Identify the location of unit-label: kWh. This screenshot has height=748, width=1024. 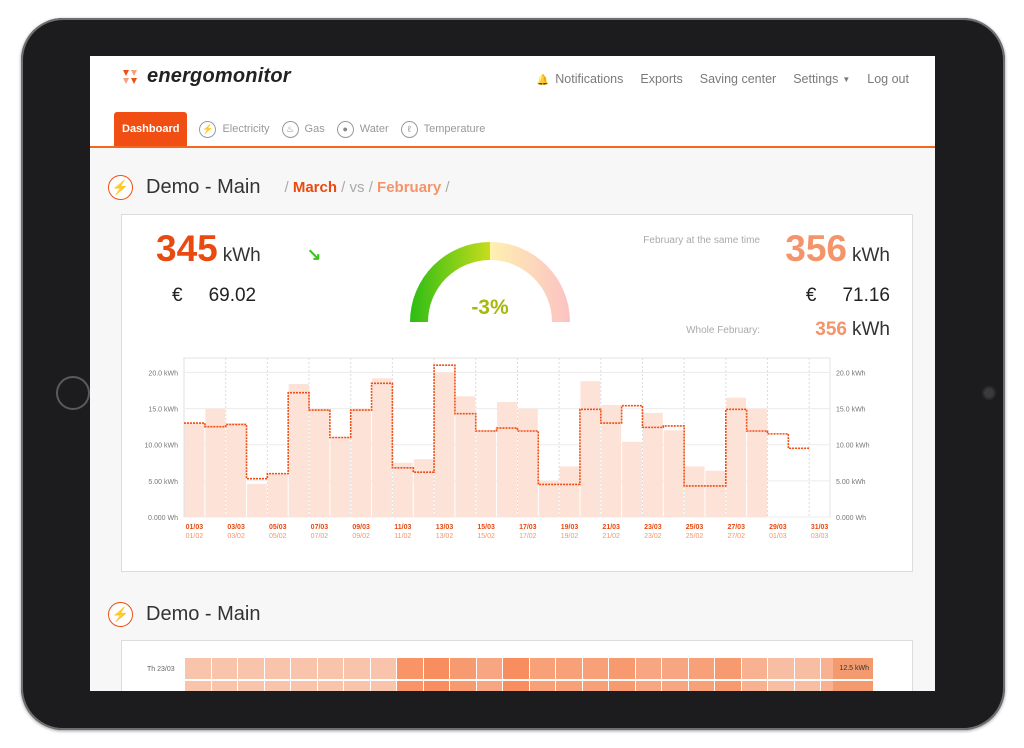
(871, 329).